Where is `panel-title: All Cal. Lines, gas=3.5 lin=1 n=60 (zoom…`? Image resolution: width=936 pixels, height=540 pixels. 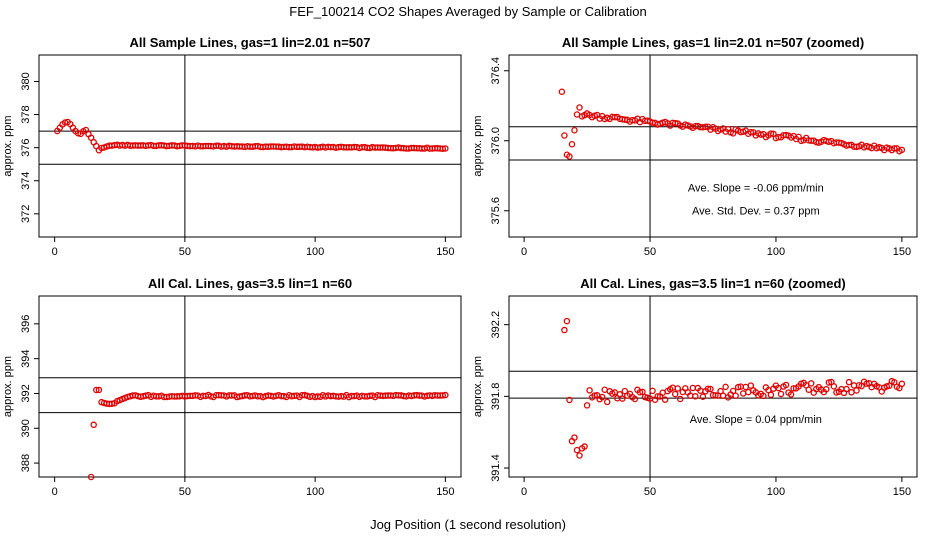 panel-title: All Cal. Lines, gas=3.5 lin=1 n=60 (zoom… is located at coordinates (713, 283).